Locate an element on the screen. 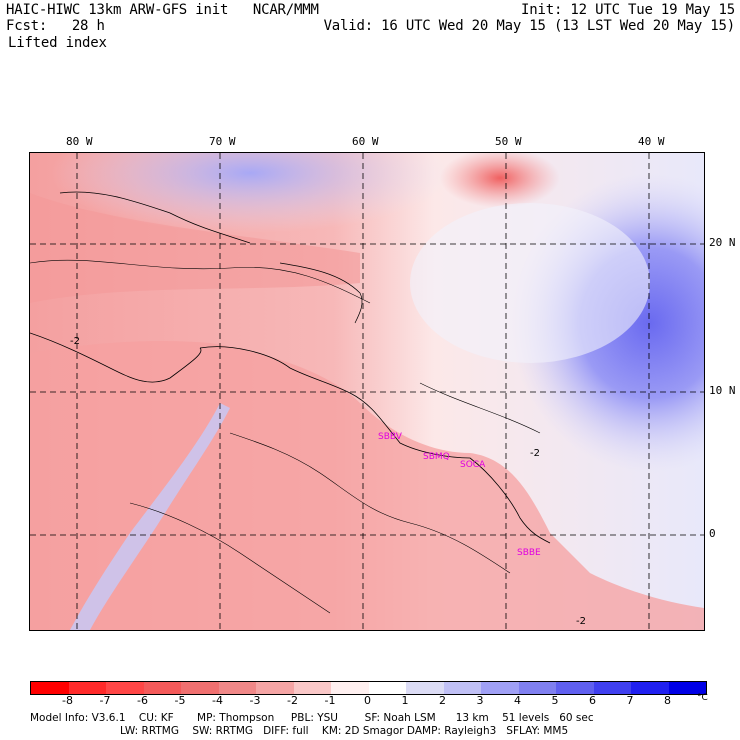  colorbar-tick-label: 0 is located at coordinates (367, 700).